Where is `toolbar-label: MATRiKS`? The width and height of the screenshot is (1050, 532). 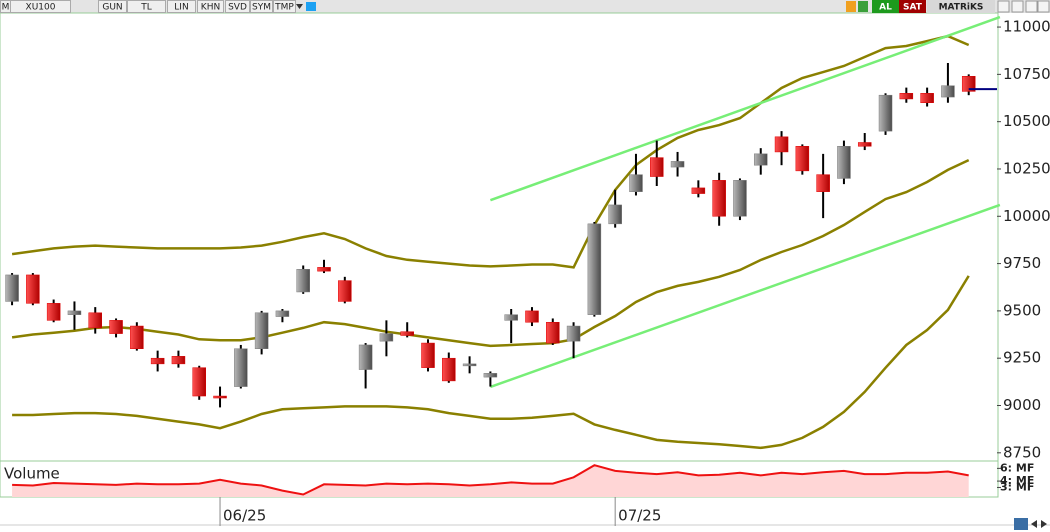
toolbar-label: MATRiKS is located at coordinates (961, 8).